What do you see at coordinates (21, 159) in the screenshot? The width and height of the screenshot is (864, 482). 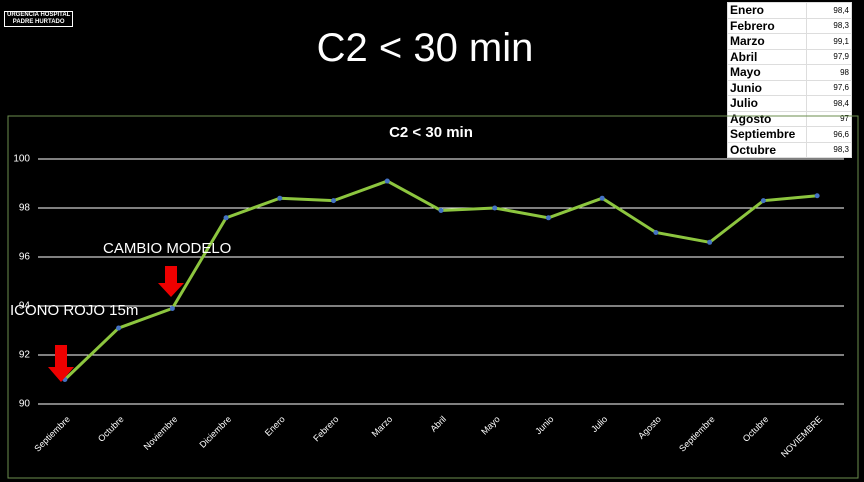 I see `y-tick-label: 100` at bounding box center [21, 159].